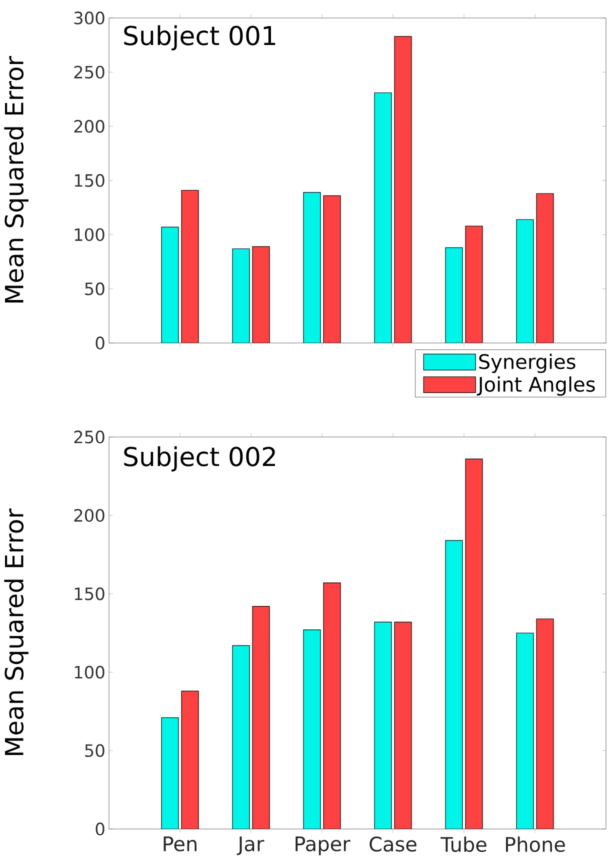 This screenshot has height=866, width=610. Describe the element at coordinates (250, 846) in the screenshot. I see `x-tick-label: Jar` at that location.